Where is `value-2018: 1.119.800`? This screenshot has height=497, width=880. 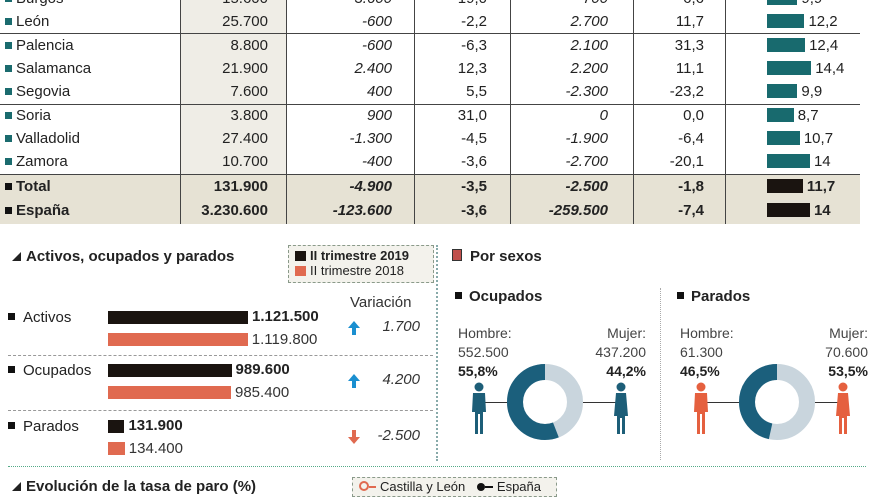 value-2018: 1.119.800 is located at coordinates (284, 339).